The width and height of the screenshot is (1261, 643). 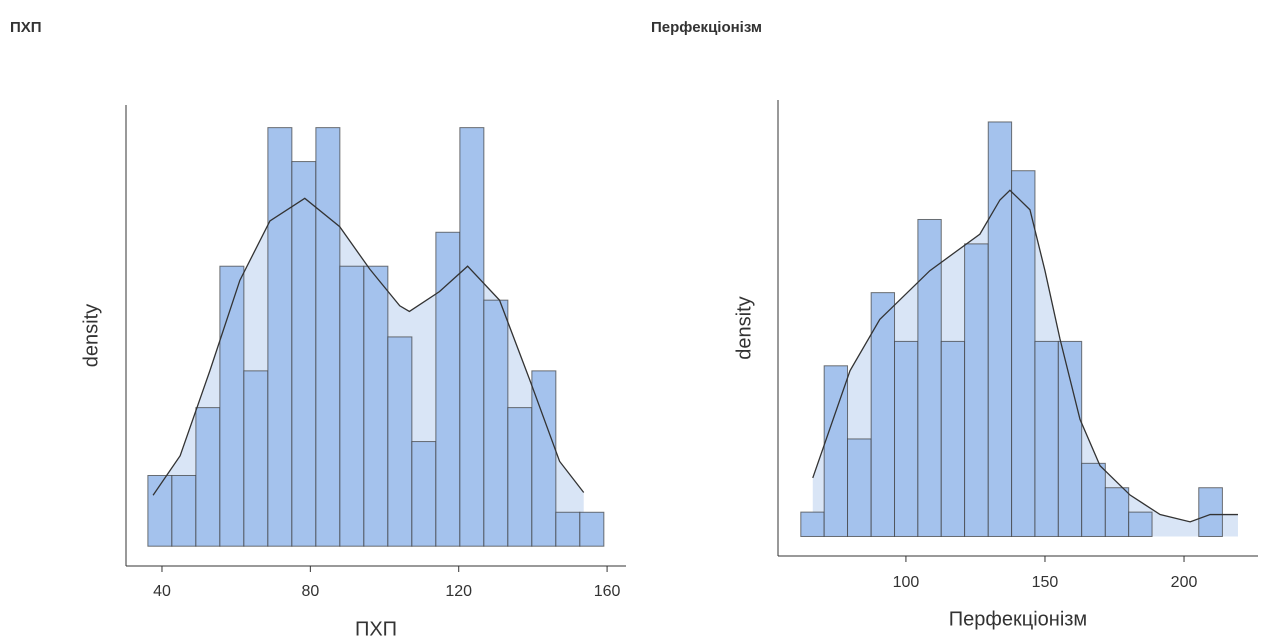 What do you see at coordinates (1184, 582) in the screenshot?
I see `x-tick-label: 200` at bounding box center [1184, 582].